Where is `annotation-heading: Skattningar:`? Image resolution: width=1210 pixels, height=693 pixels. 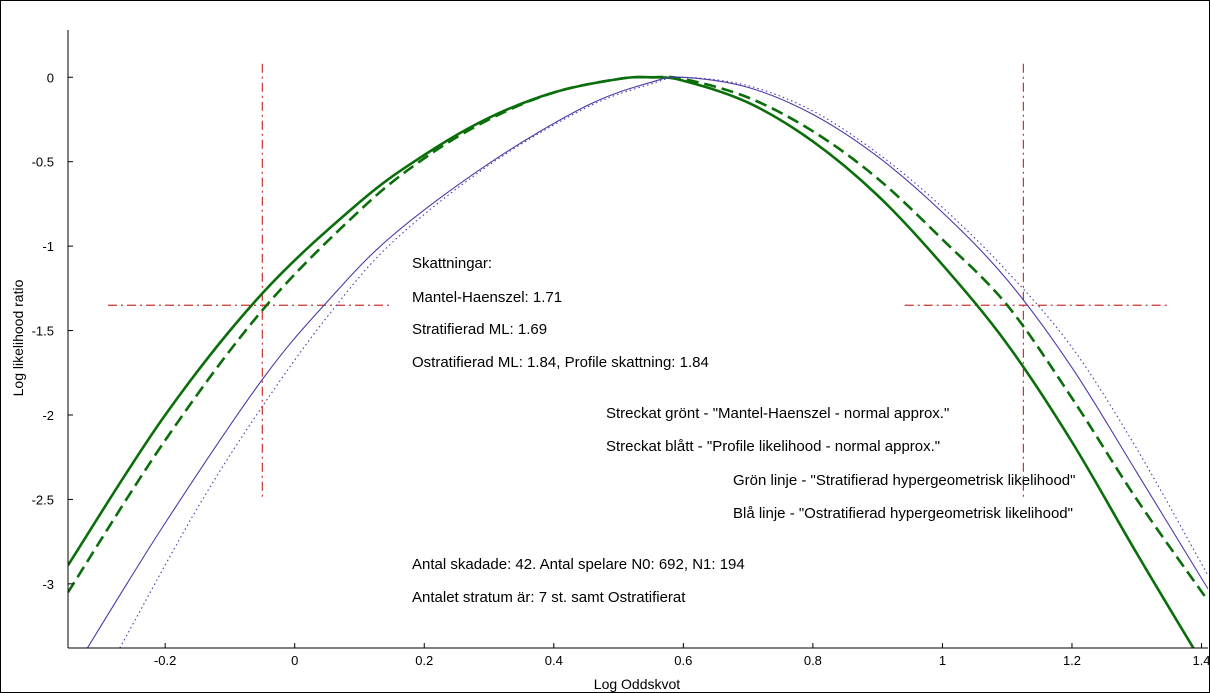
annotation-heading: Skattningar: is located at coordinates (452, 263).